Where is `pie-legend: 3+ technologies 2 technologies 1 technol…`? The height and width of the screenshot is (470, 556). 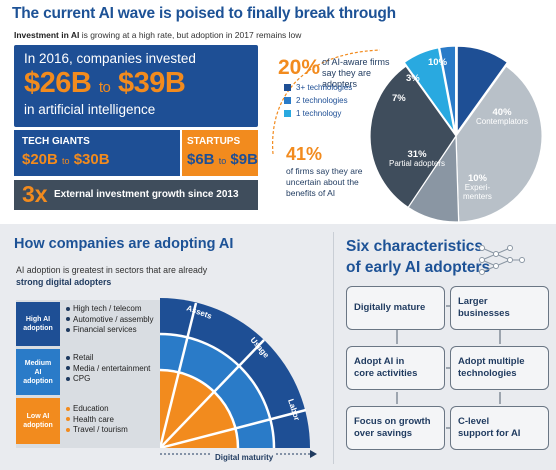 pie-legend: 3+ technologies 2 technologies 1 technol… is located at coordinates (318, 100).